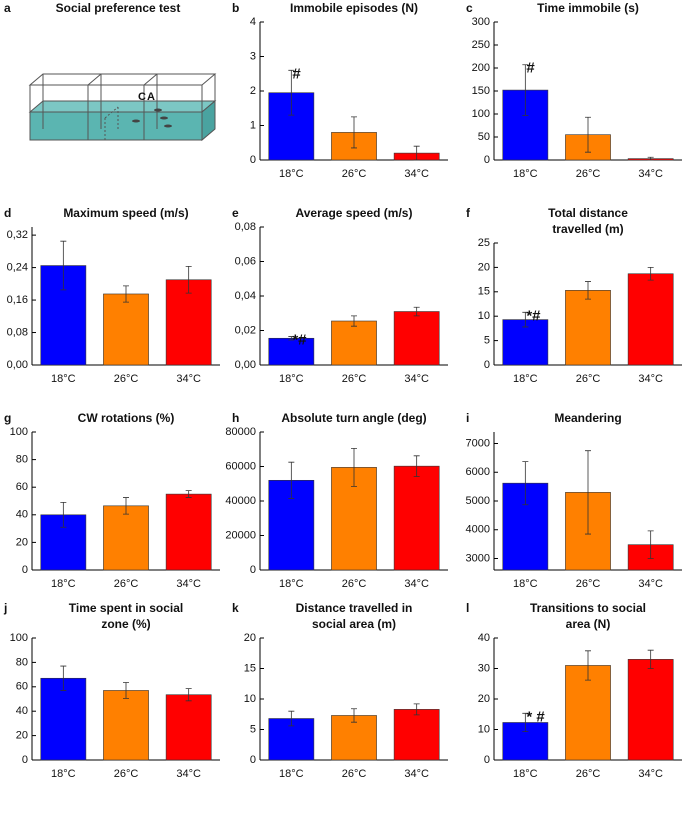 This screenshot has width=685, height=817. Describe the element at coordinates (245, 296) in the screenshot. I see `y-tick-label: 0,04` at that location.